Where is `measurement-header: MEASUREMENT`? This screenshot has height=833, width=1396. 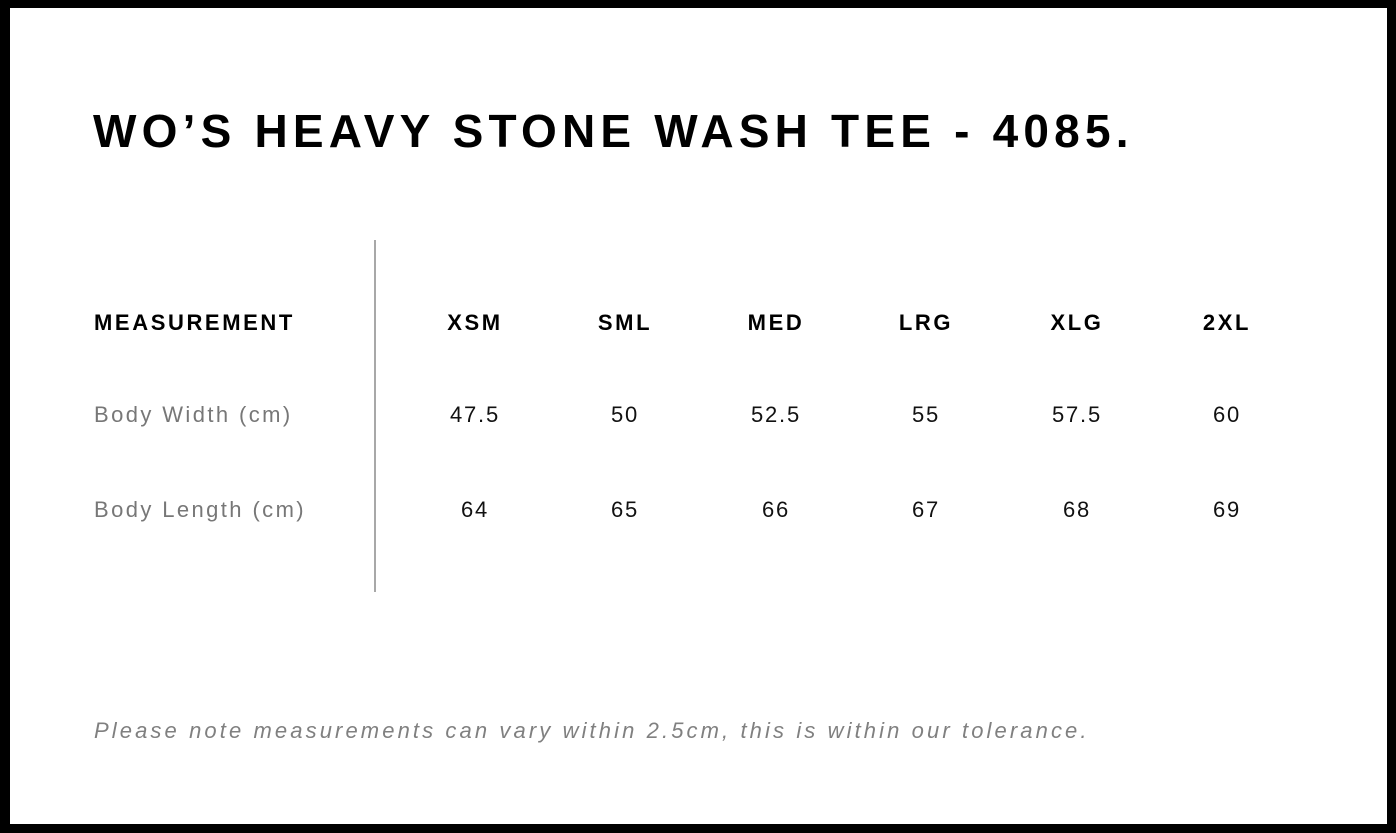
measurement-header: MEASUREMENT is located at coordinates (194, 322).